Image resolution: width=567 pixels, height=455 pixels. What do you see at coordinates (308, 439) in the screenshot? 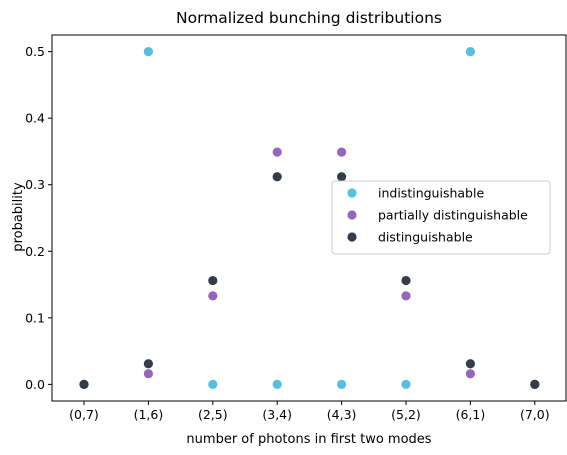
I see `x-axis-label: number of photons in first two modes` at bounding box center [308, 439].